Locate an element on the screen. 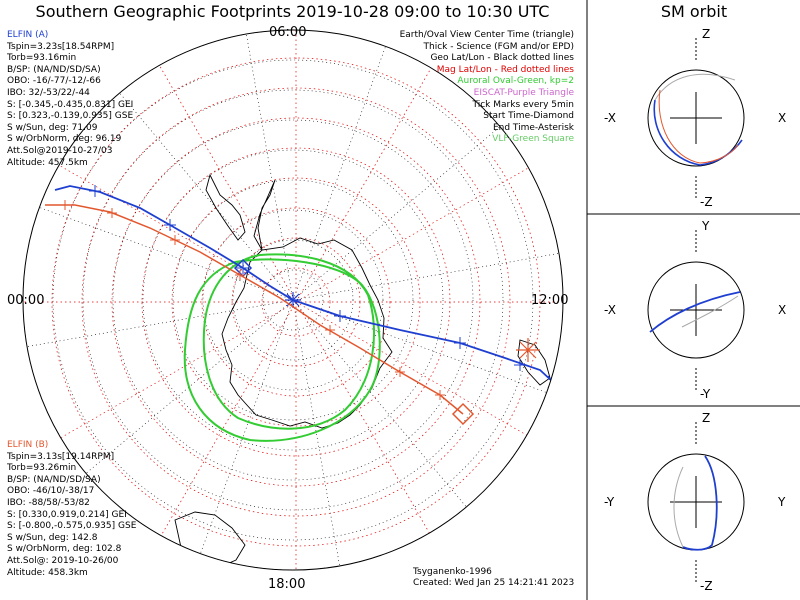 This screenshot has width=800, height=600. elfin-a-line: OBO: -16/-77/-12/-66 is located at coordinates (54, 81).